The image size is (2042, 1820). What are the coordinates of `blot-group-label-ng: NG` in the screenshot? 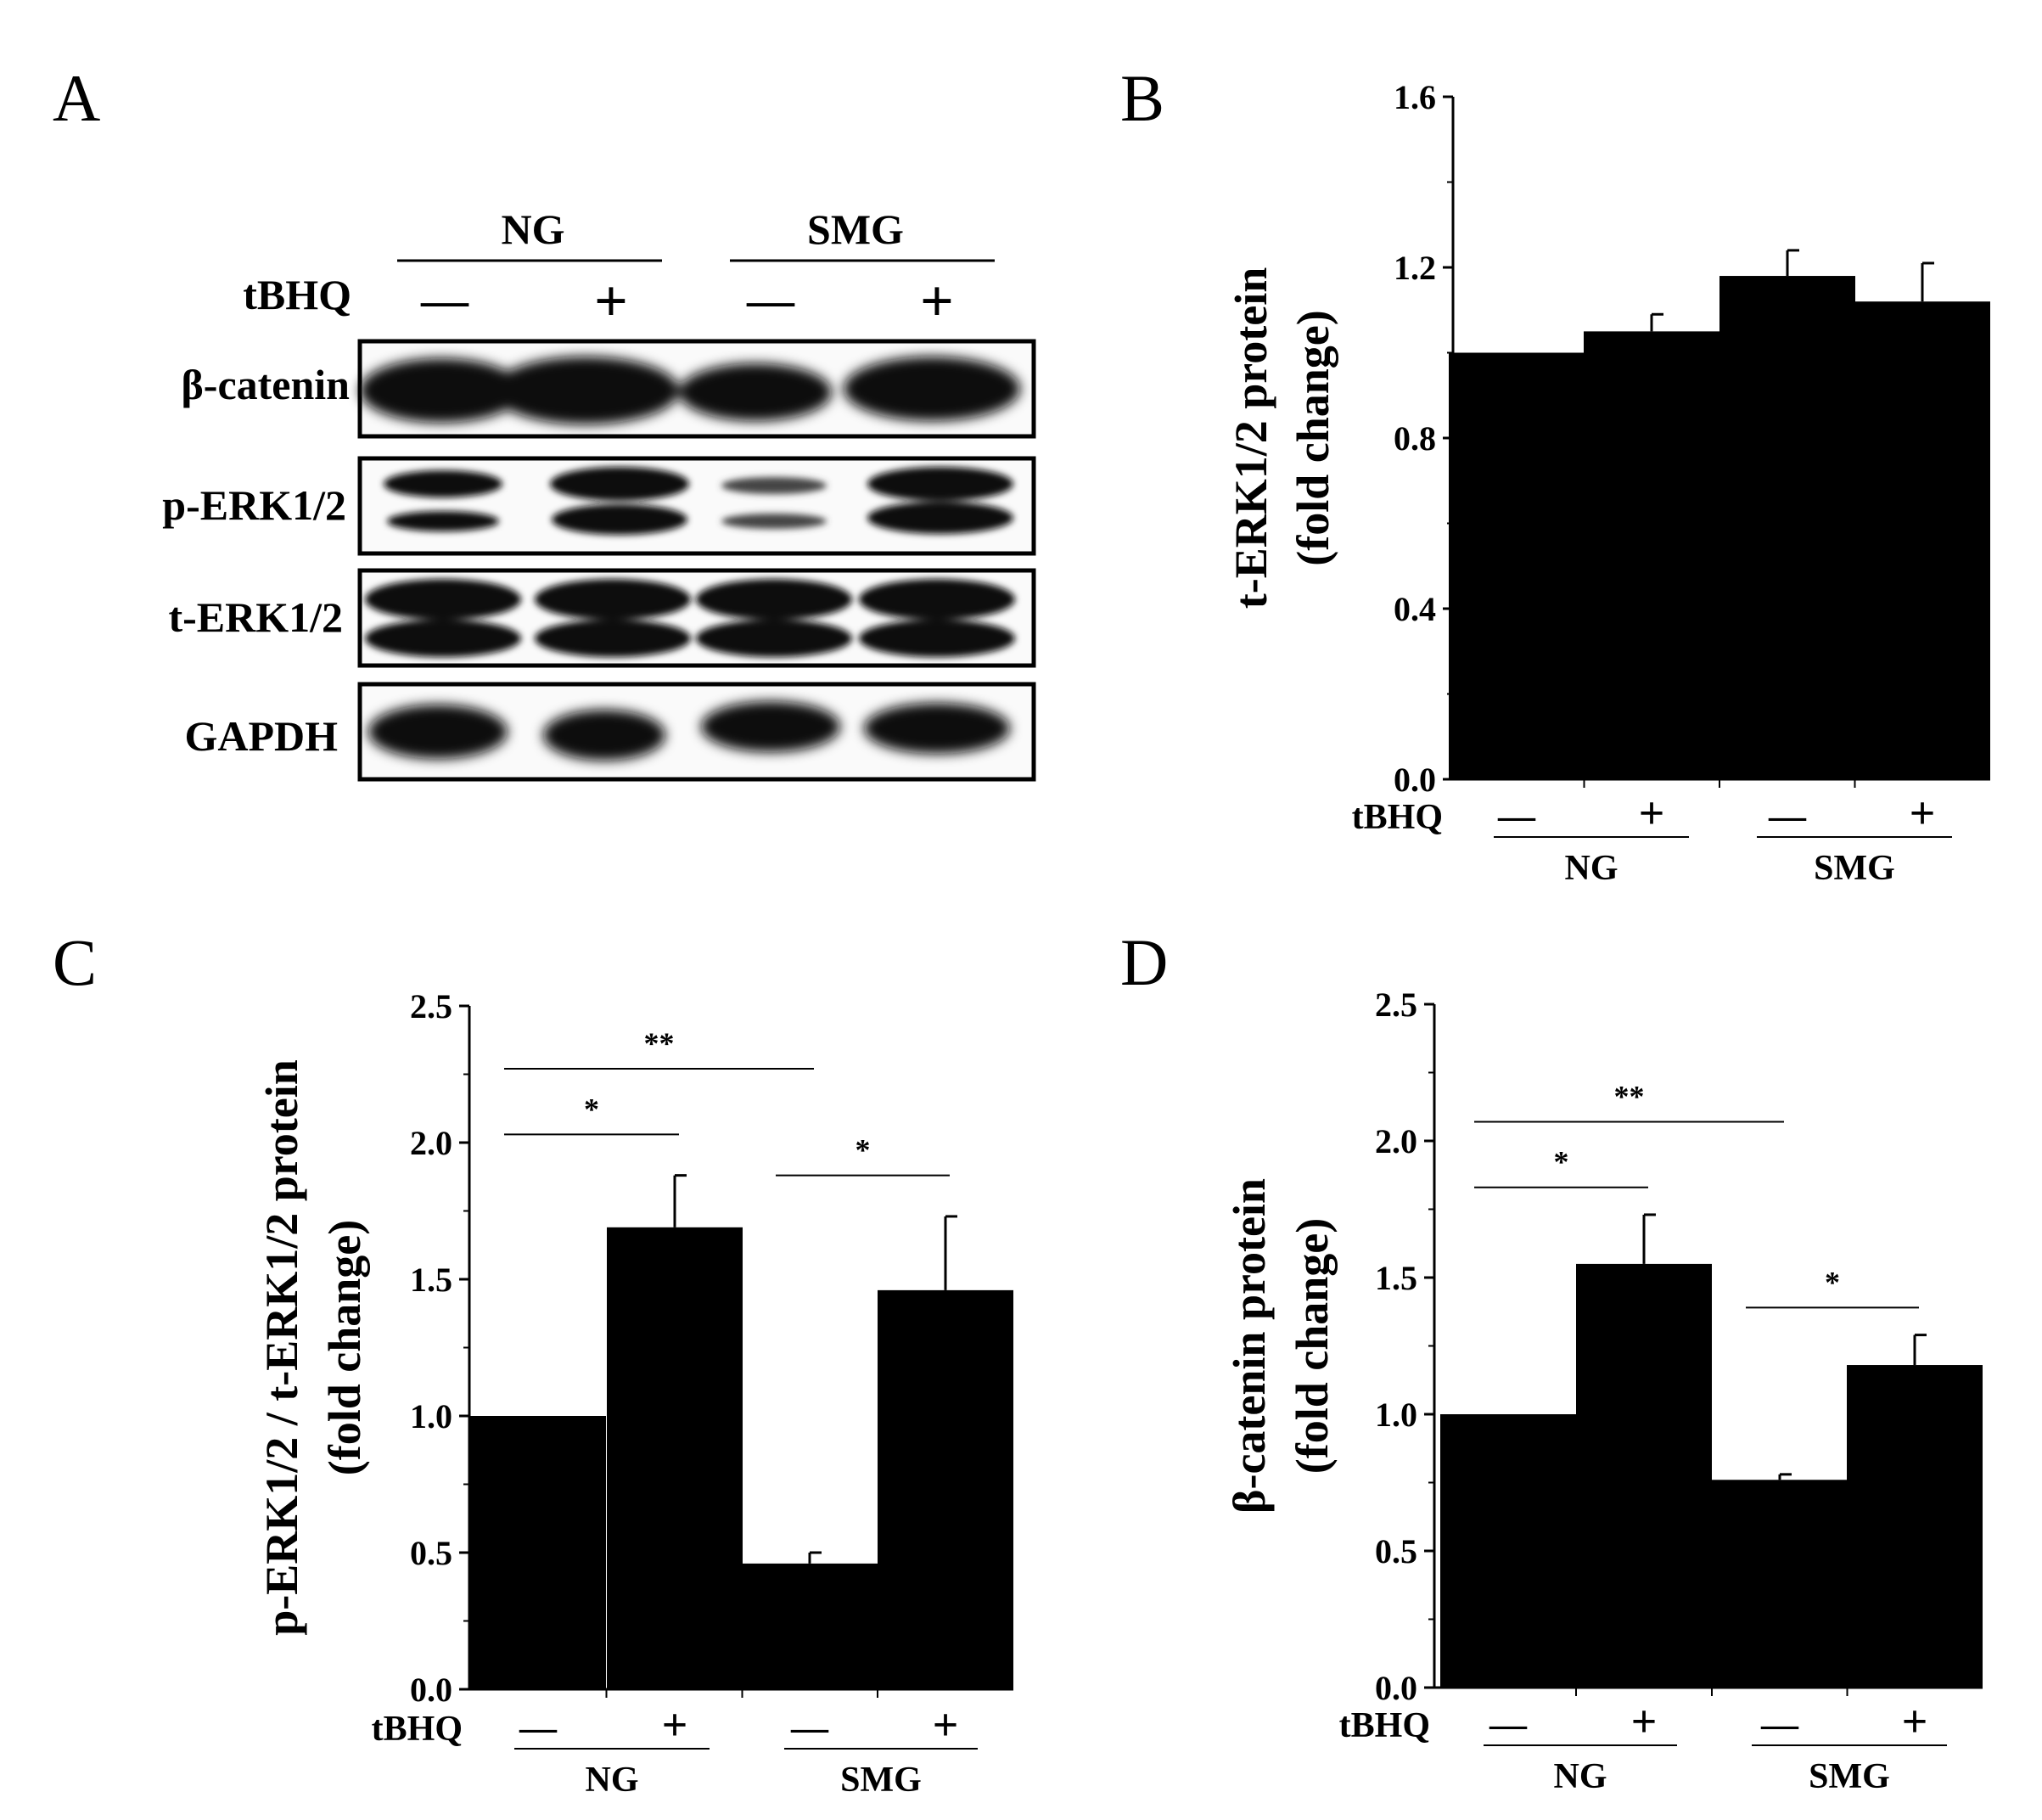 It's located at (533, 229).